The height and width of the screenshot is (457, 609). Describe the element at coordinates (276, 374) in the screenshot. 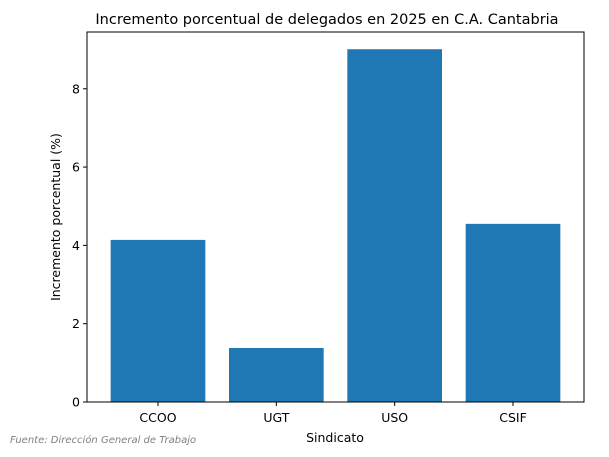

I see `bar-ugt` at that location.